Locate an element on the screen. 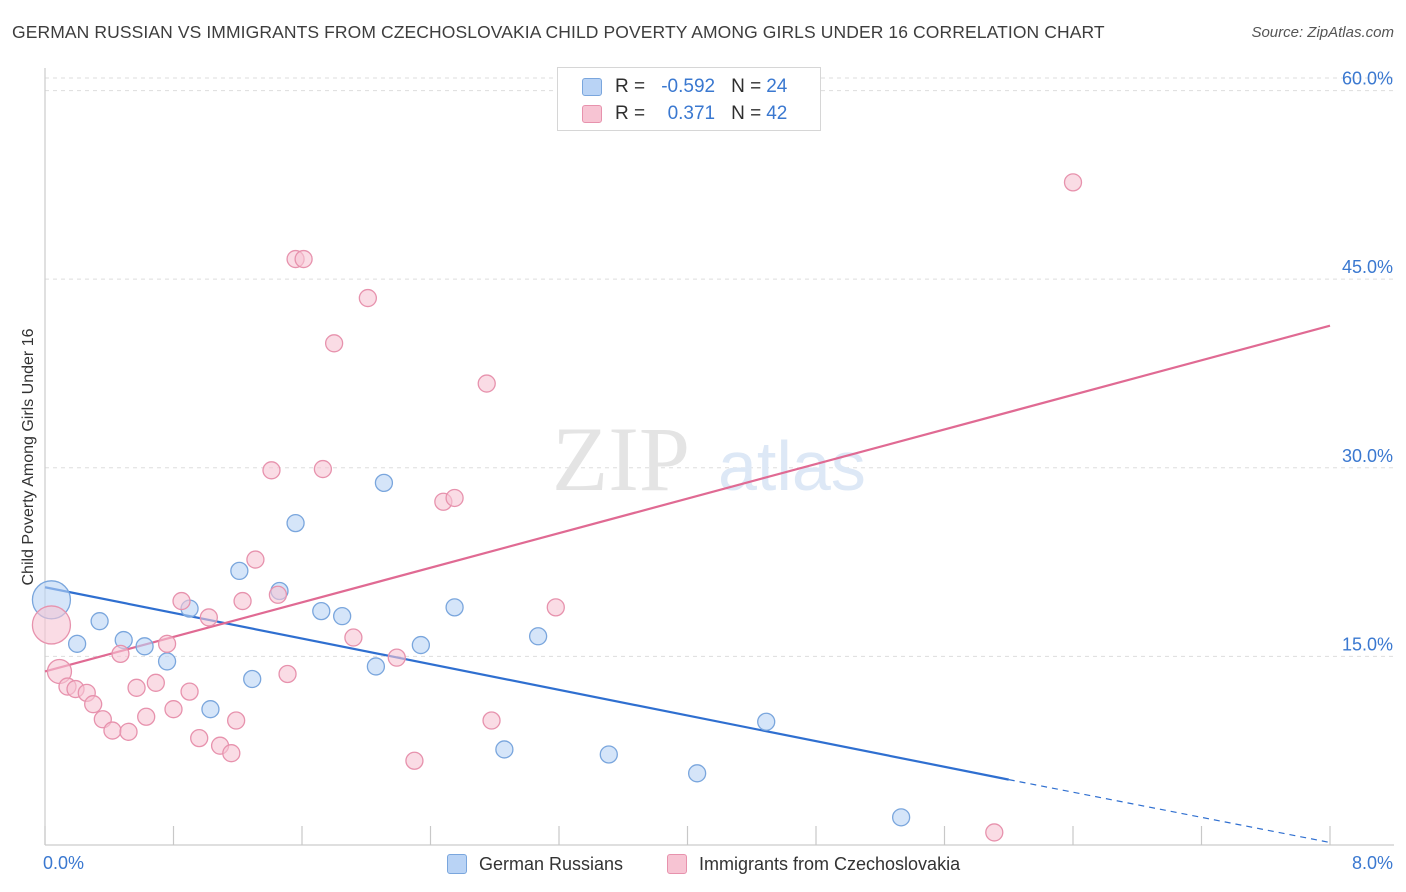 The image size is (1406, 892). series-legend-german-russians: German Russians is located at coordinates (535, 864).